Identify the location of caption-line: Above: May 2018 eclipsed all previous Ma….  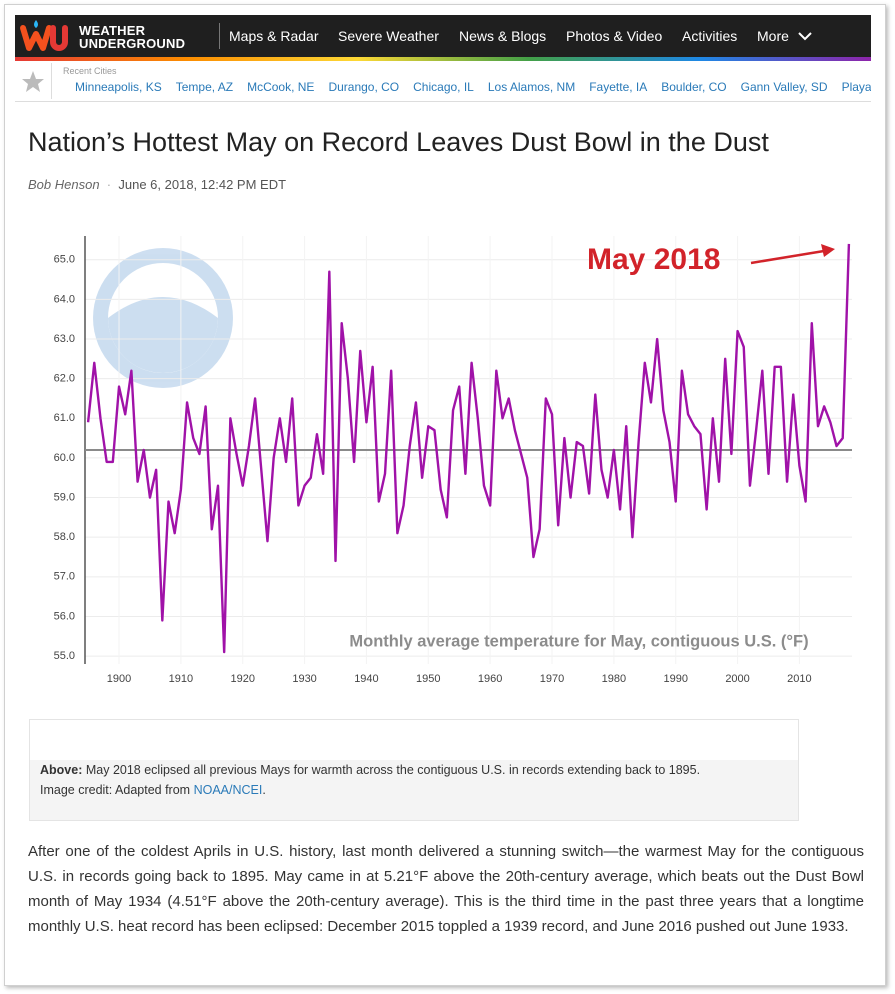
(414, 770).